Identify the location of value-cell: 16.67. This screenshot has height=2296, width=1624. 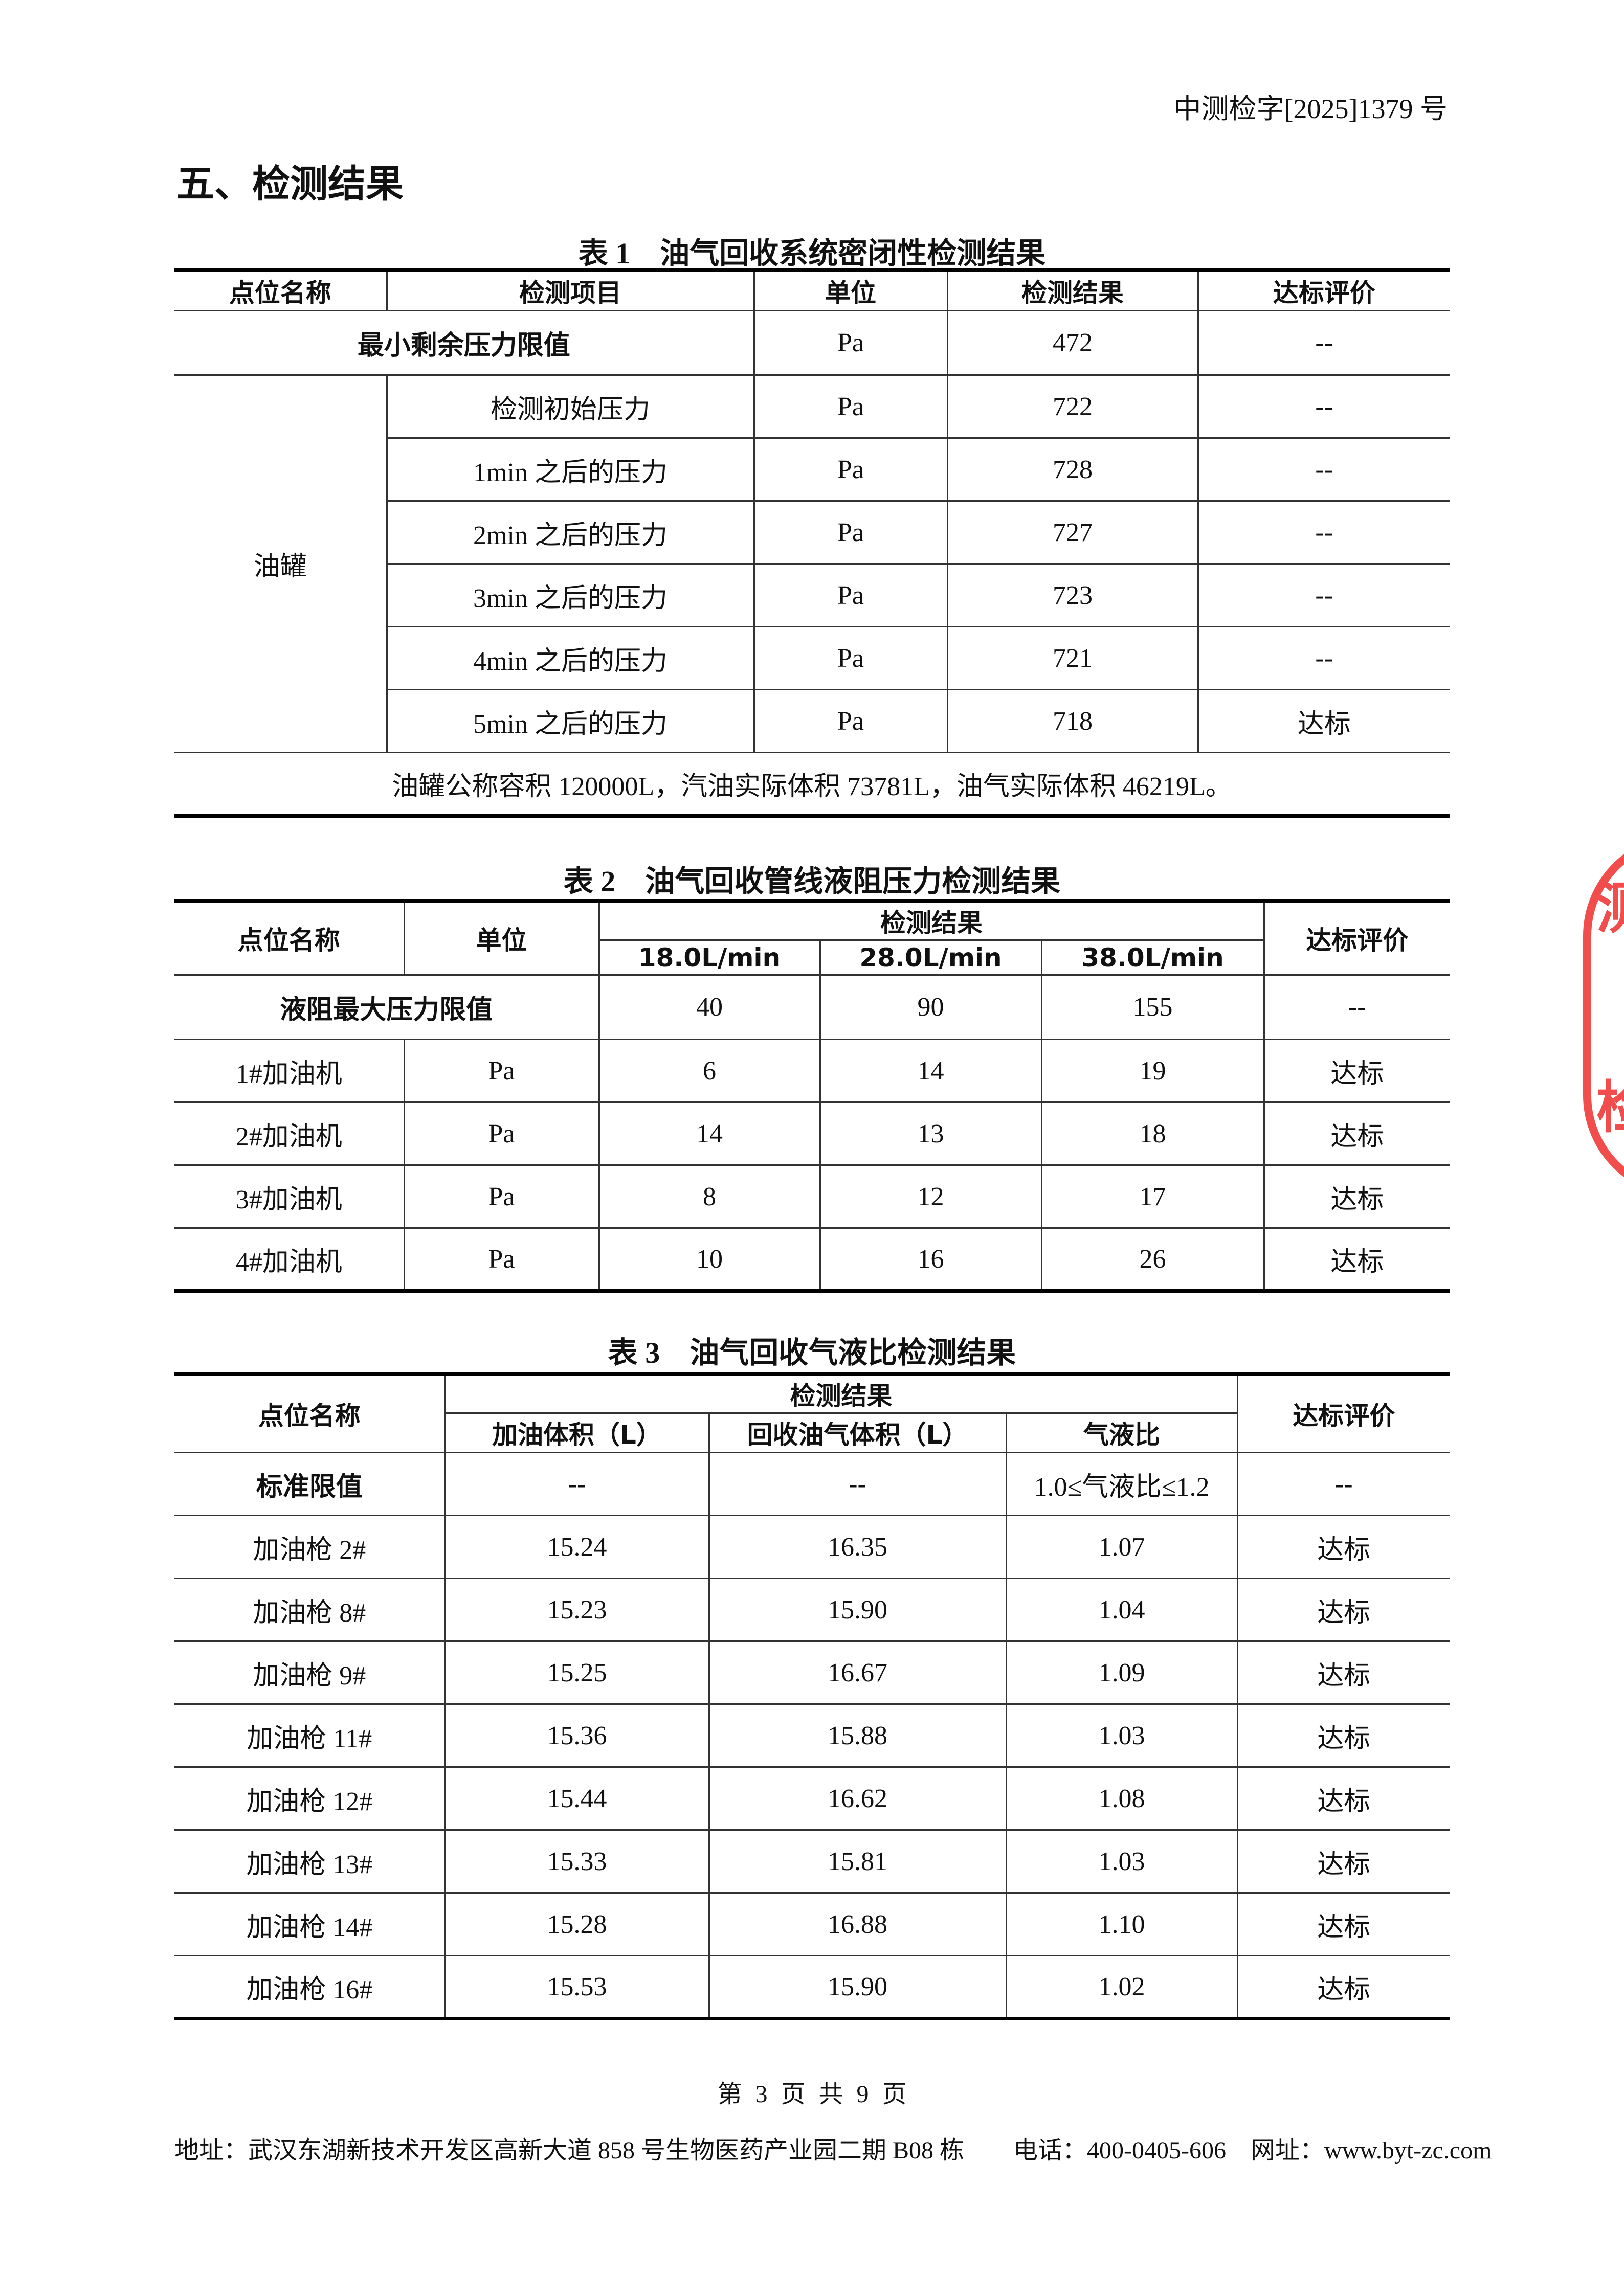
(857, 1673).